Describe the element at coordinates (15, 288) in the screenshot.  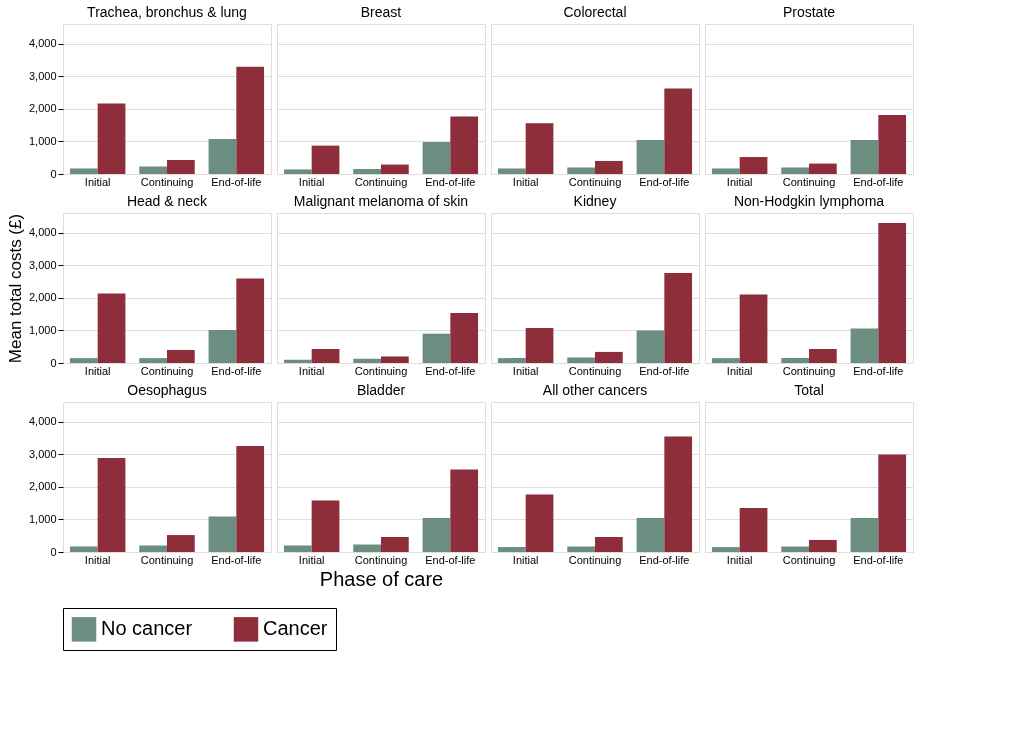
I see `y-axis-title: Mean total costs (£)` at that location.